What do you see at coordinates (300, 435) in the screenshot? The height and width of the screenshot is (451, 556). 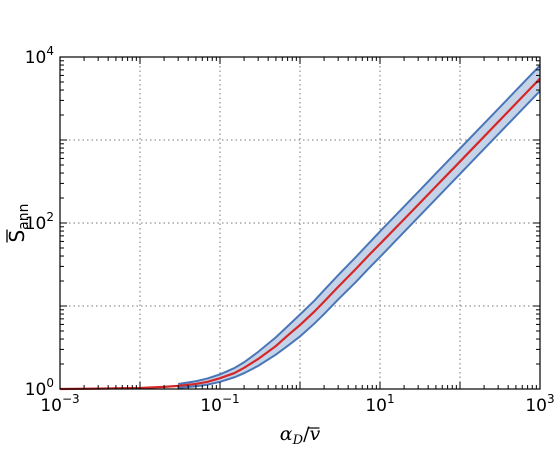 I see `x-axis-label: αD/v` at bounding box center [300, 435].